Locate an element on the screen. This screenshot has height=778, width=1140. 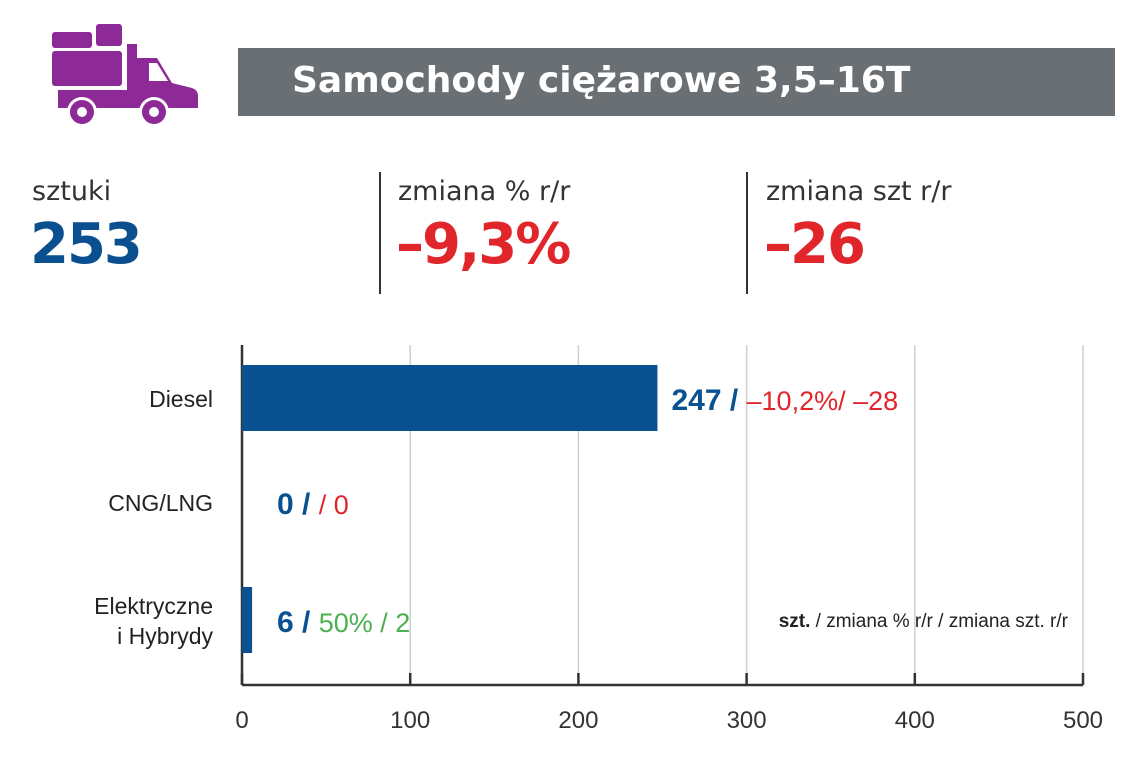
data-label-change: –10,2%/ –28 is located at coordinates (823, 401).